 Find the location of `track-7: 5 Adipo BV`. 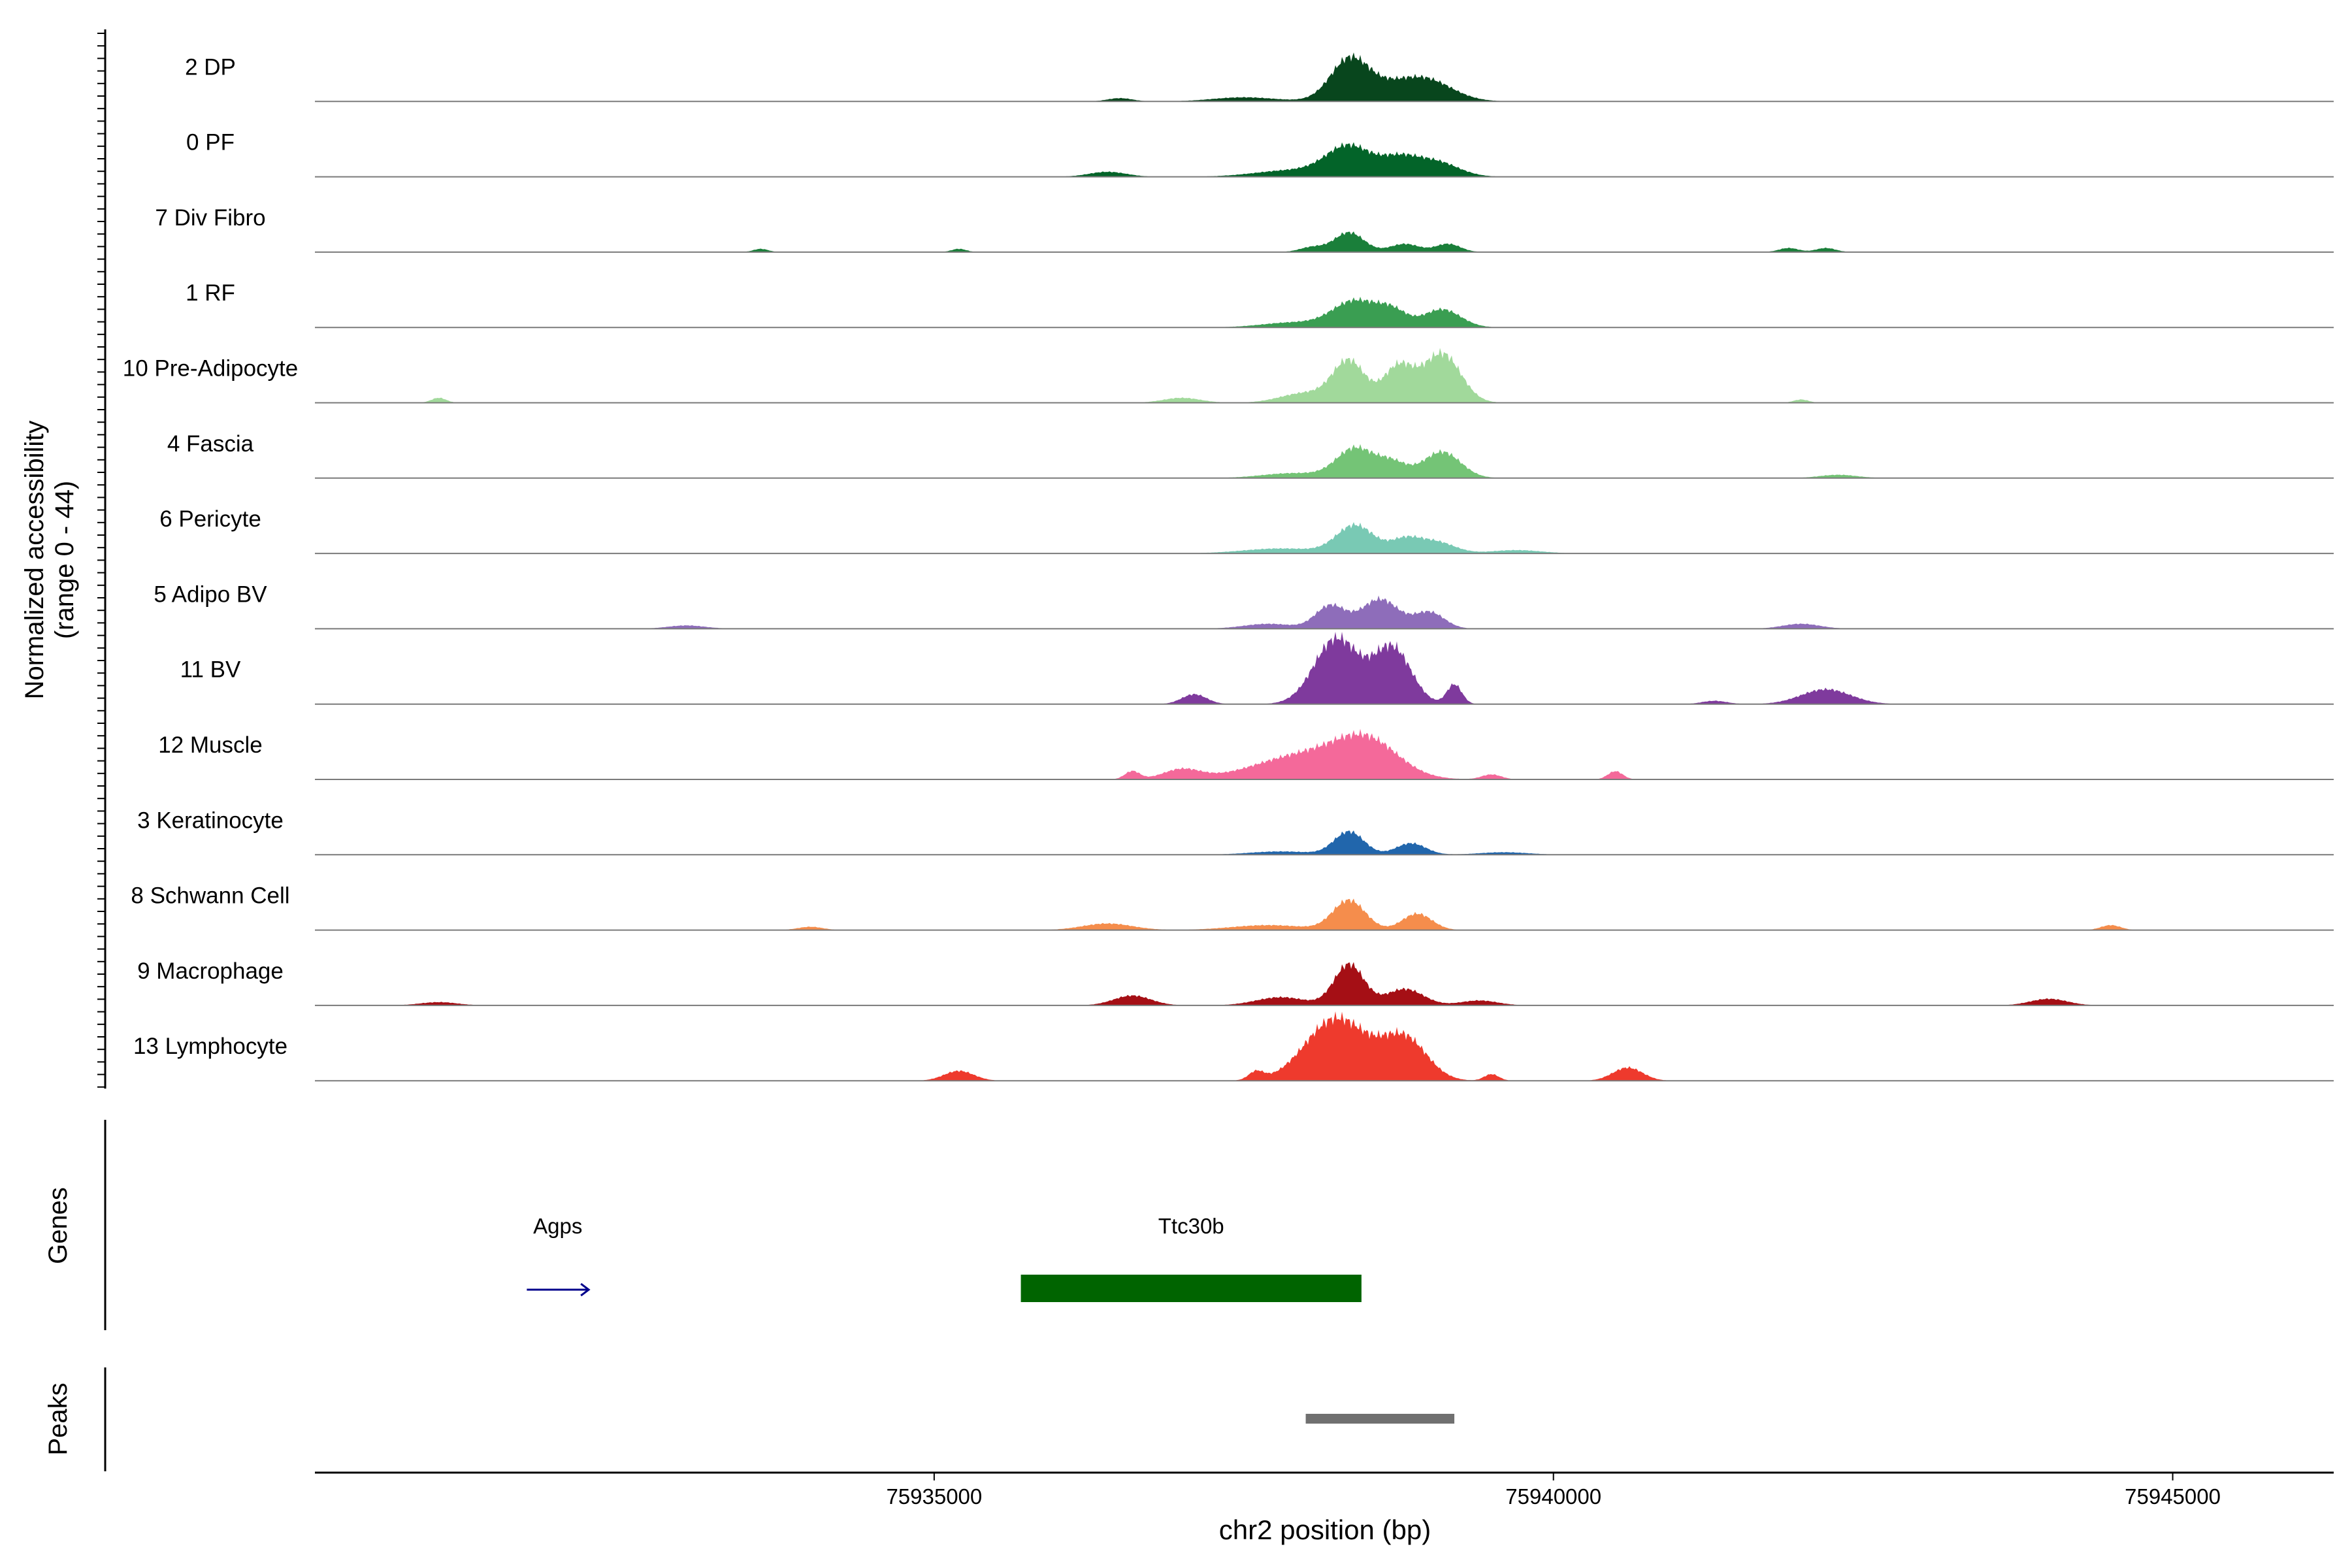

track-7: 5 Adipo BV is located at coordinates (1244, 605).